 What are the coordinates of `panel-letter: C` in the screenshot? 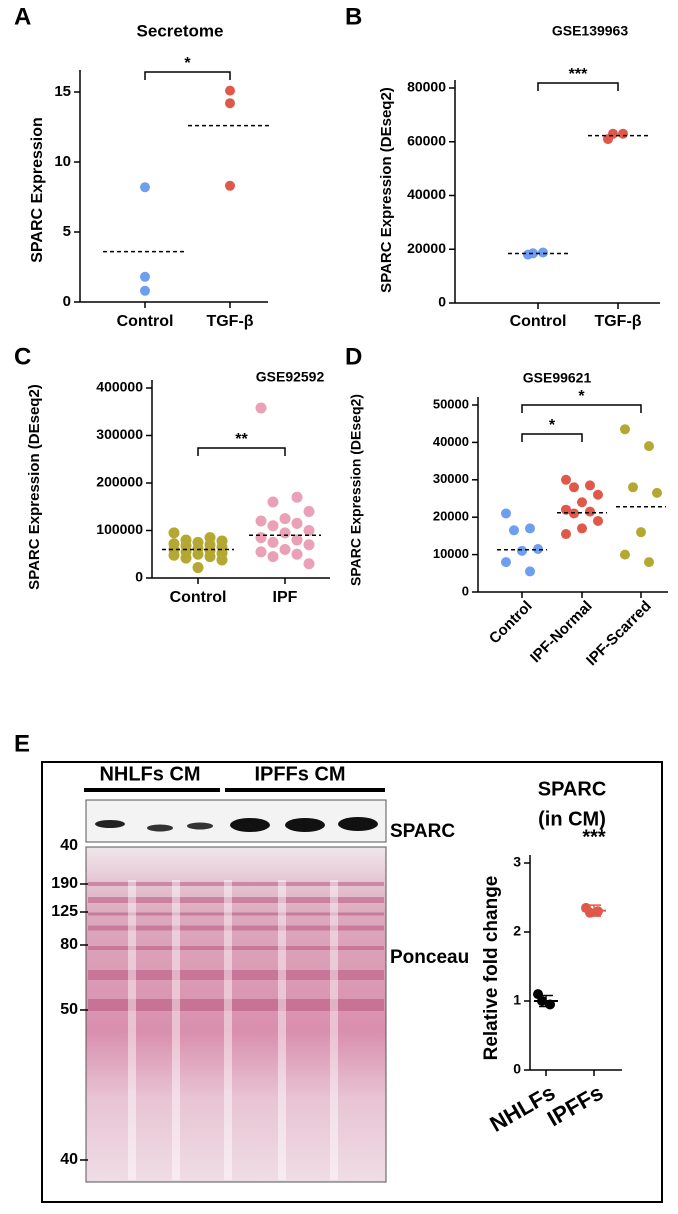 It's located at (22, 356).